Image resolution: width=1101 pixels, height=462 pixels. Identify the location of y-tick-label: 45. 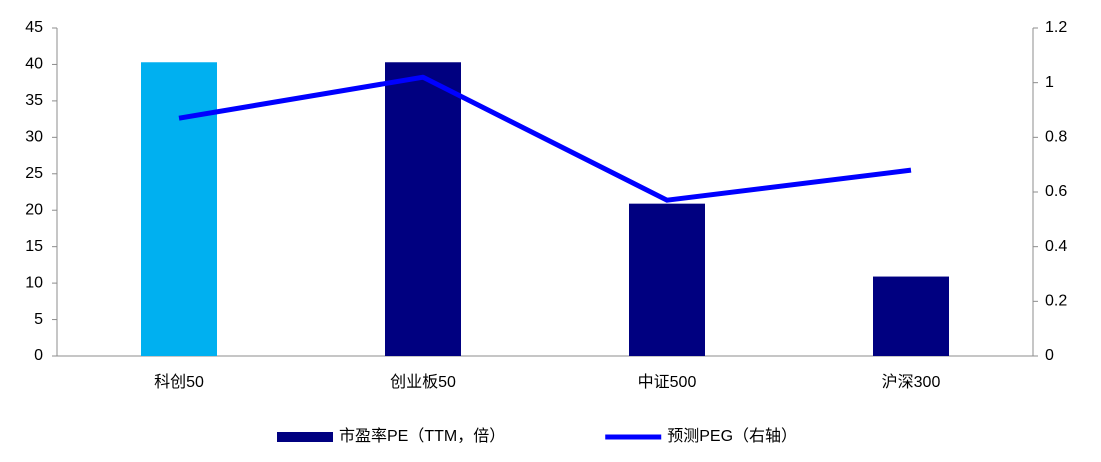
(34, 27).